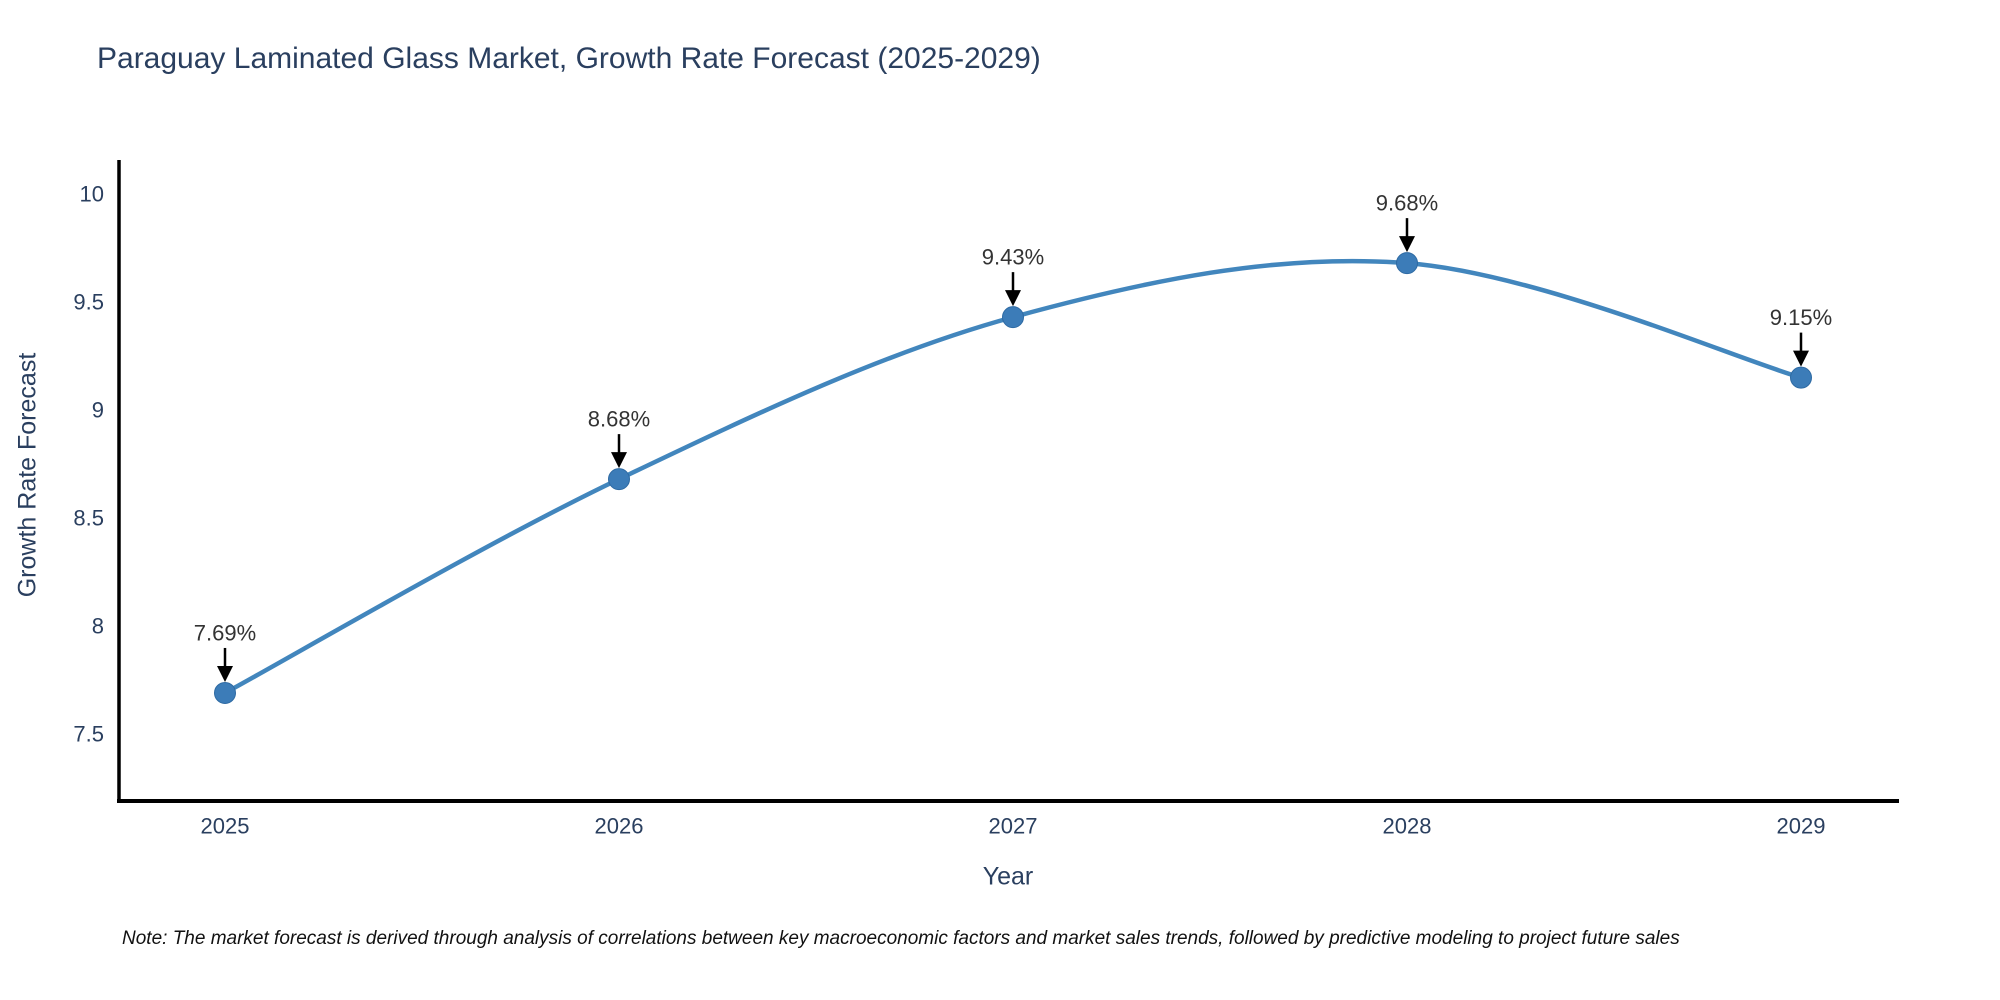 The height and width of the screenshot is (1000, 2000). Describe the element at coordinates (1801, 336) in the screenshot. I see `annotation-2029: 9.15%` at that location.